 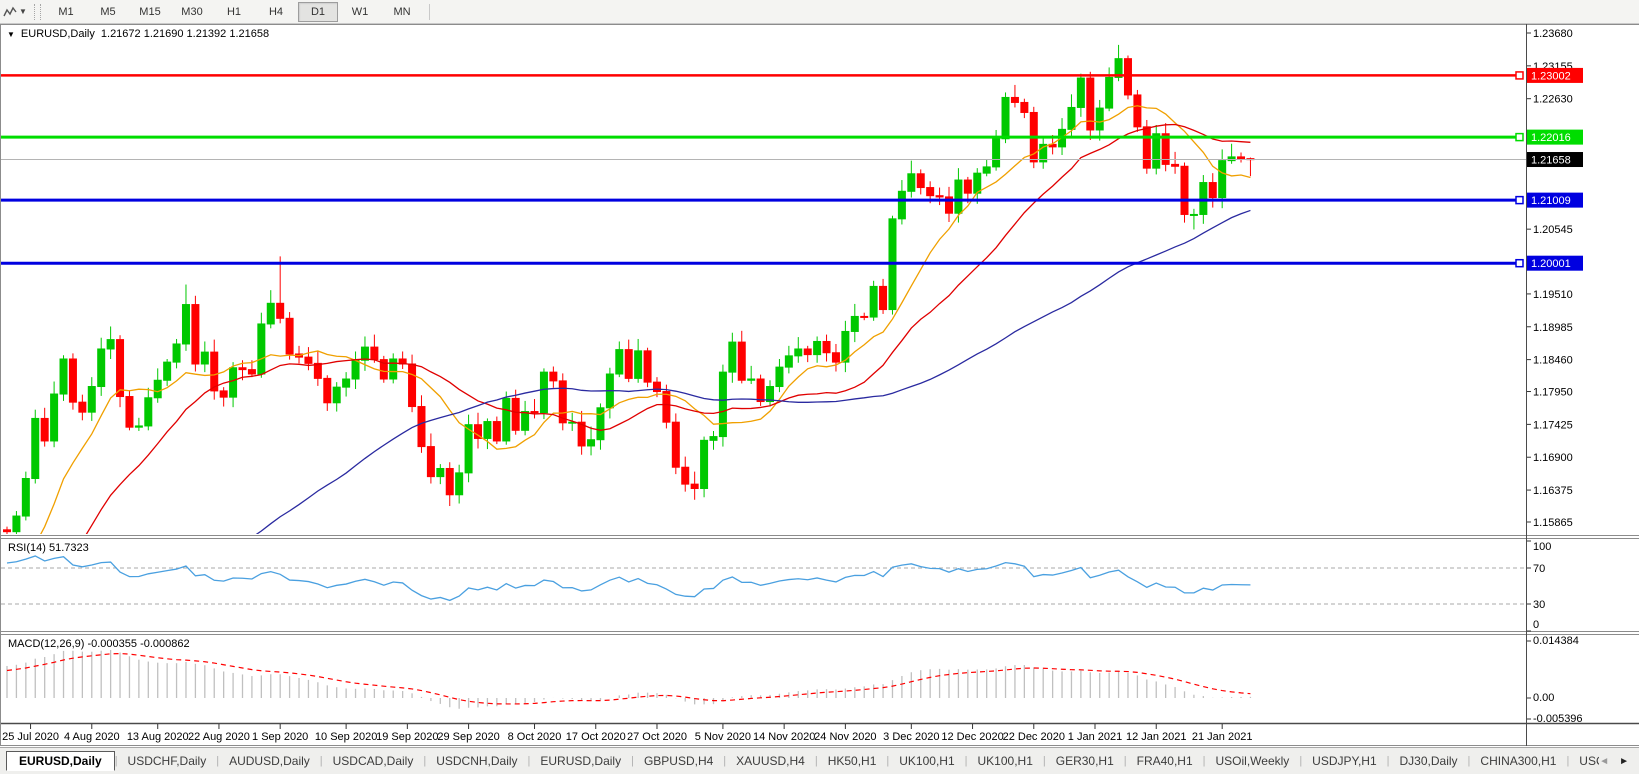 I want to click on timeframe-button-mn: MN, so click(x=402, y=11).